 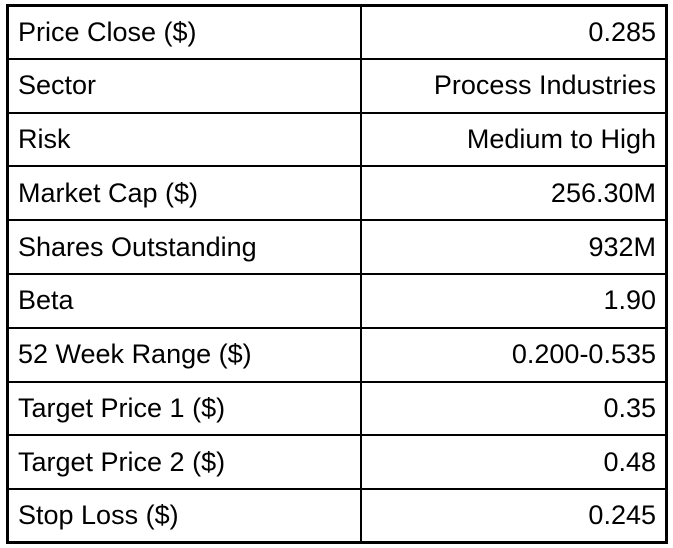 I want to click on table-row-market-cap: Market Cap ($) 256.30M, so click(x=337, y=193).